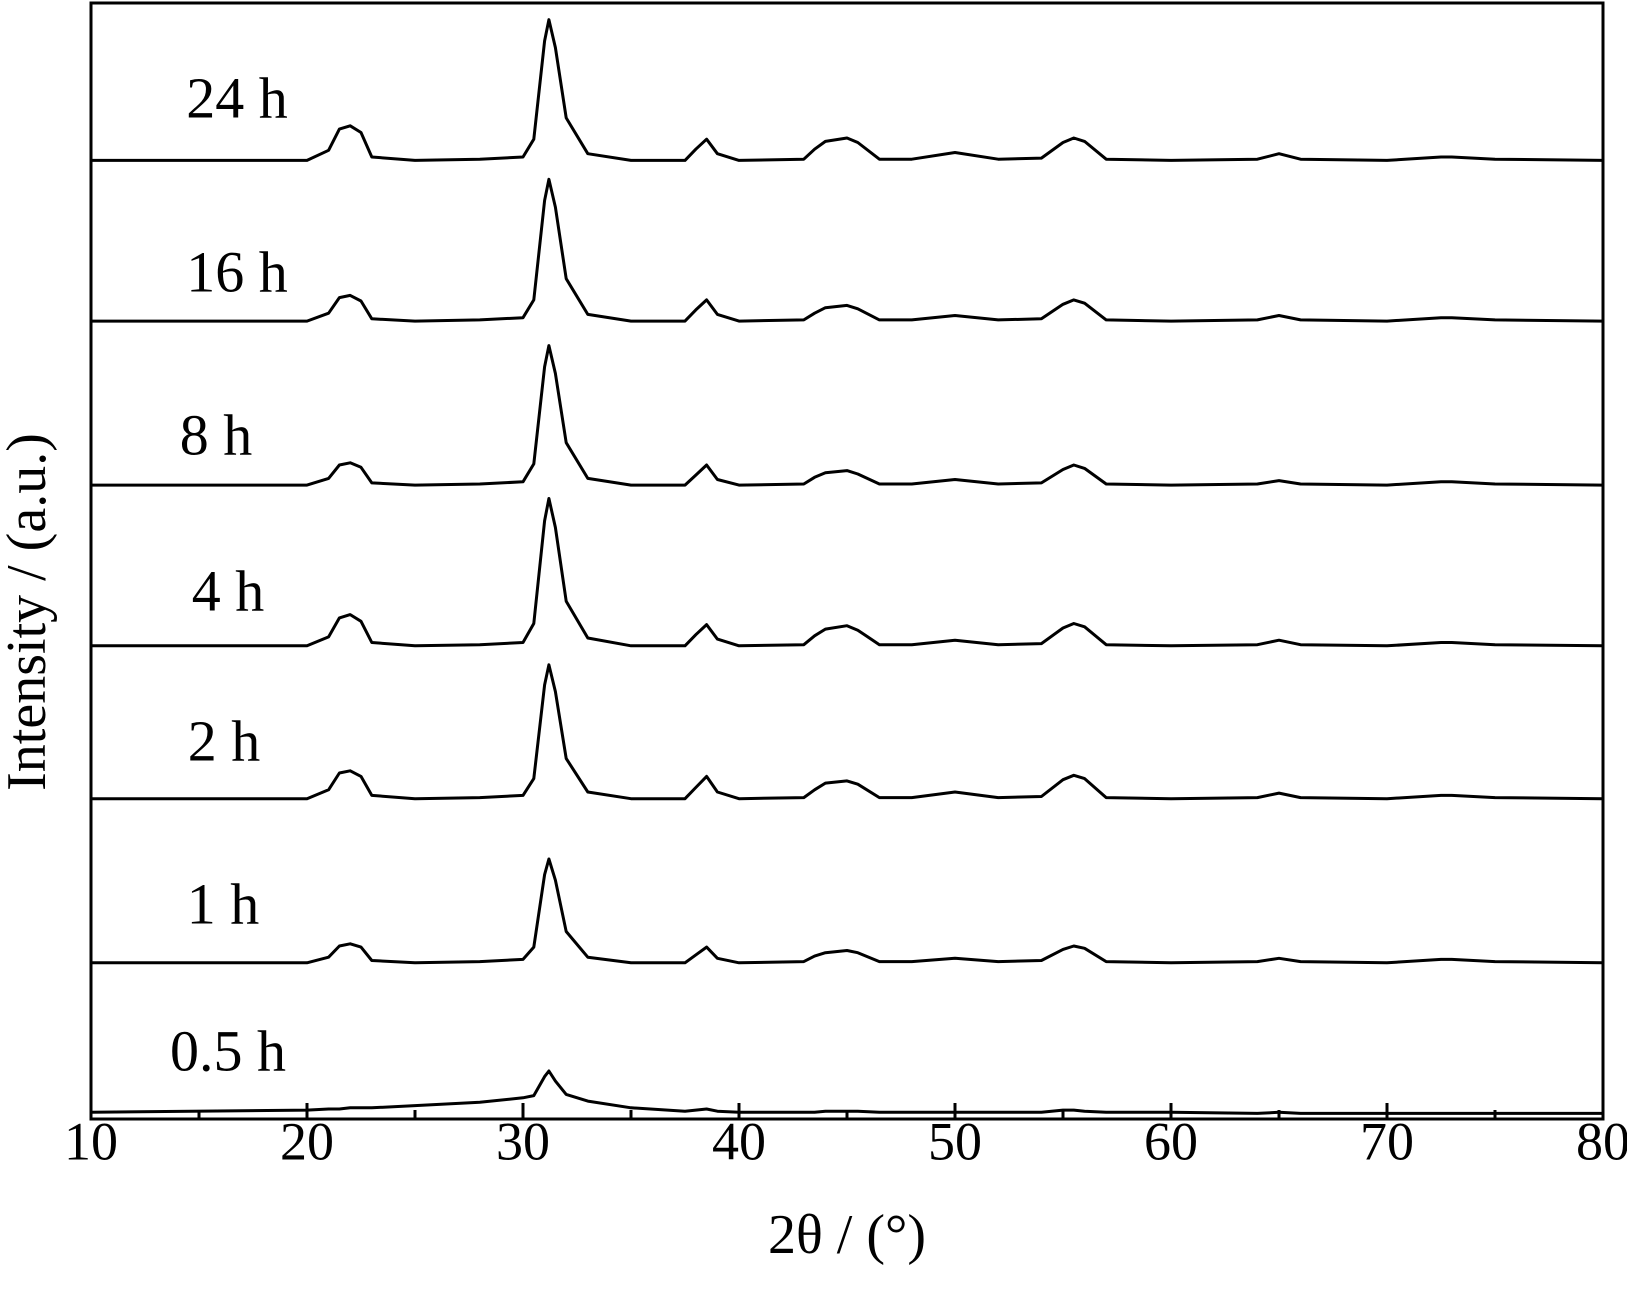 This screenshot has width=1627, height=1295. I want to click on x-tick-label: 70, so click(1387, 1141).